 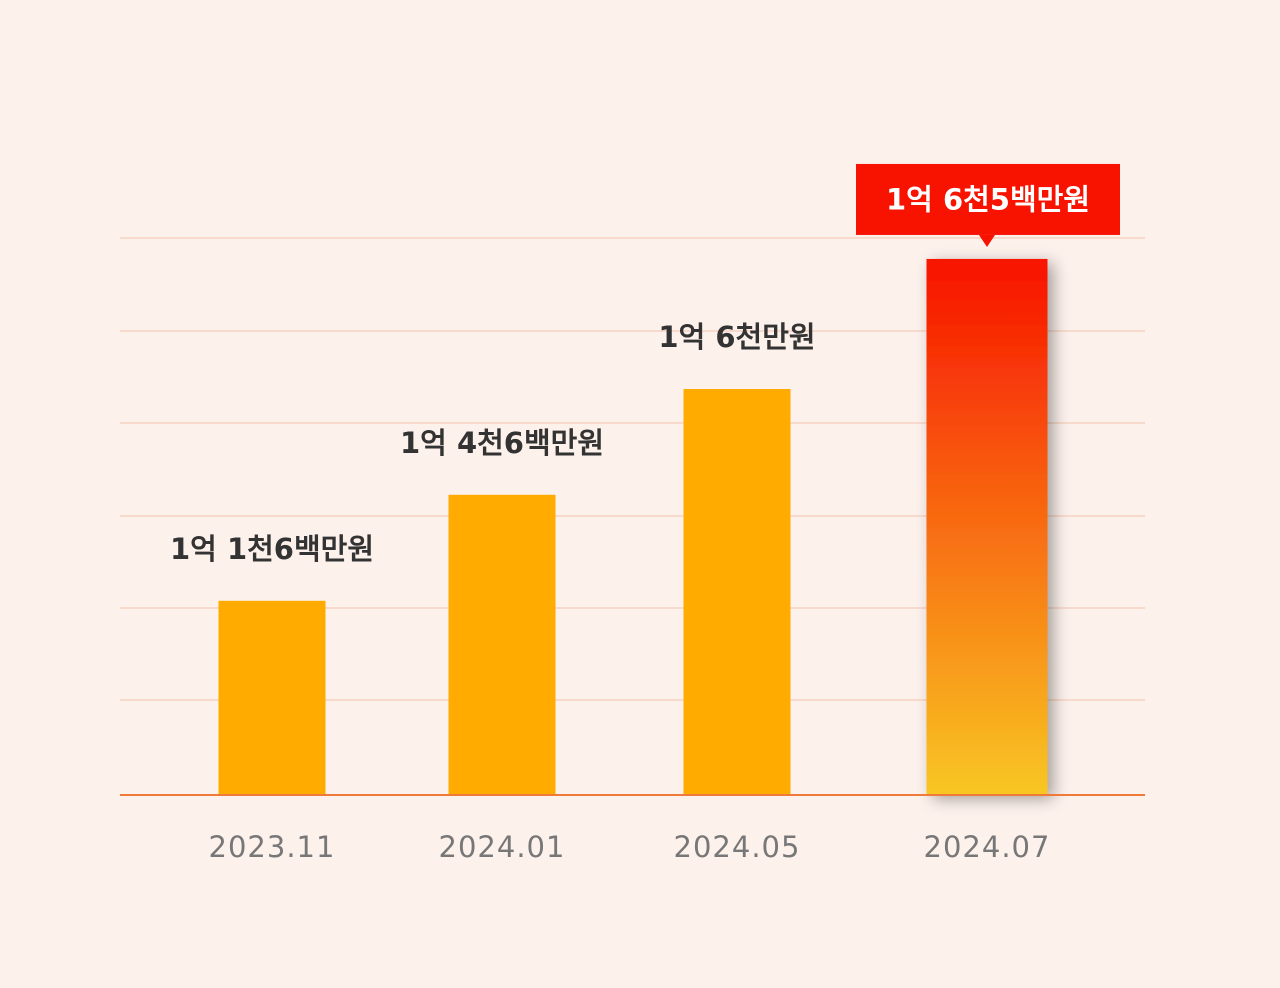 What do you see at coordinates (272, 697) in the screenshot?
I see `bar-2023.11` at bounding box center [272, 697].